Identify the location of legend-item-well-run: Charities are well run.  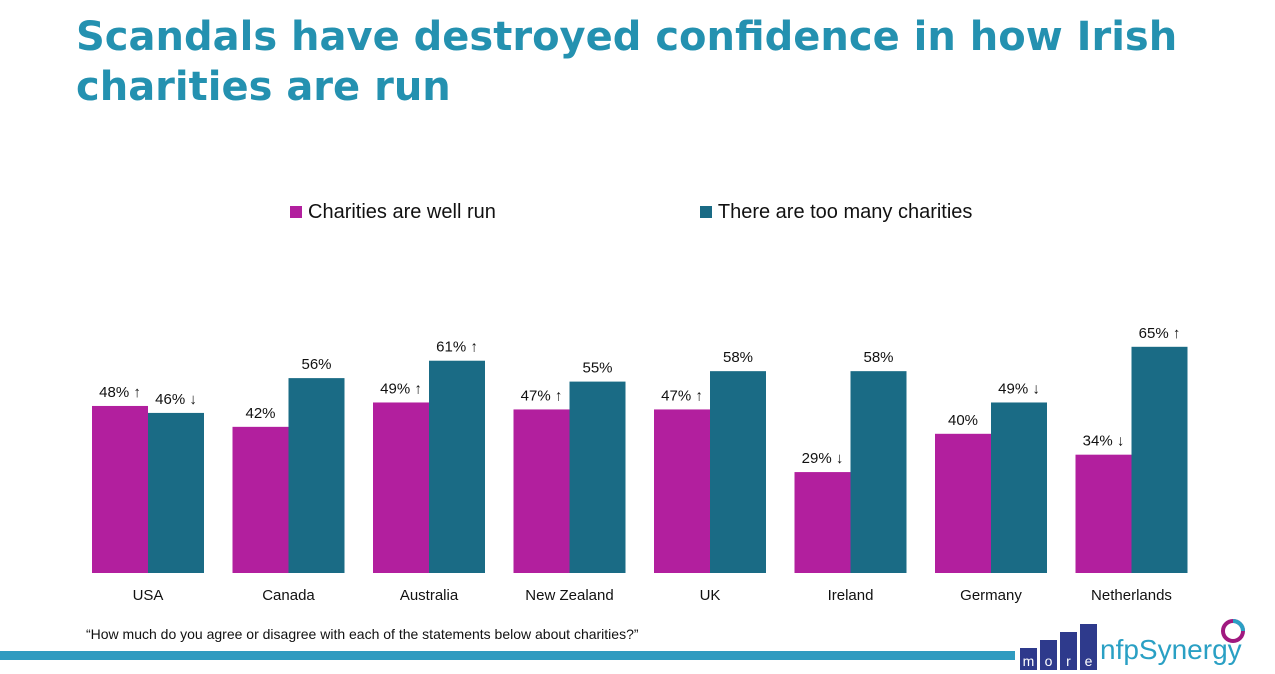
(393, 212).